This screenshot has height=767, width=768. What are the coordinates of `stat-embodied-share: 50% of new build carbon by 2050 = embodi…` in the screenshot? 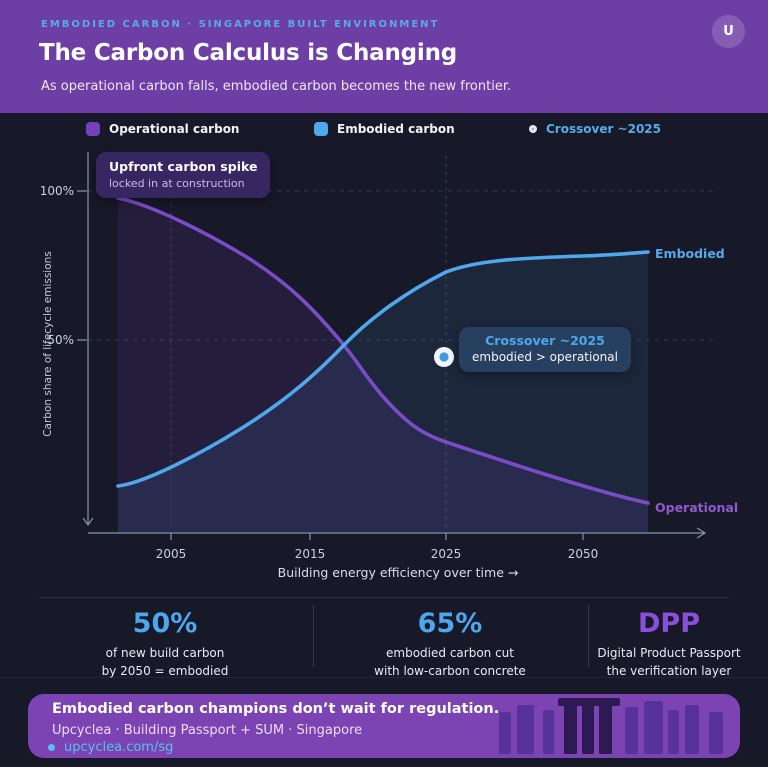 It's located at (165, 644).